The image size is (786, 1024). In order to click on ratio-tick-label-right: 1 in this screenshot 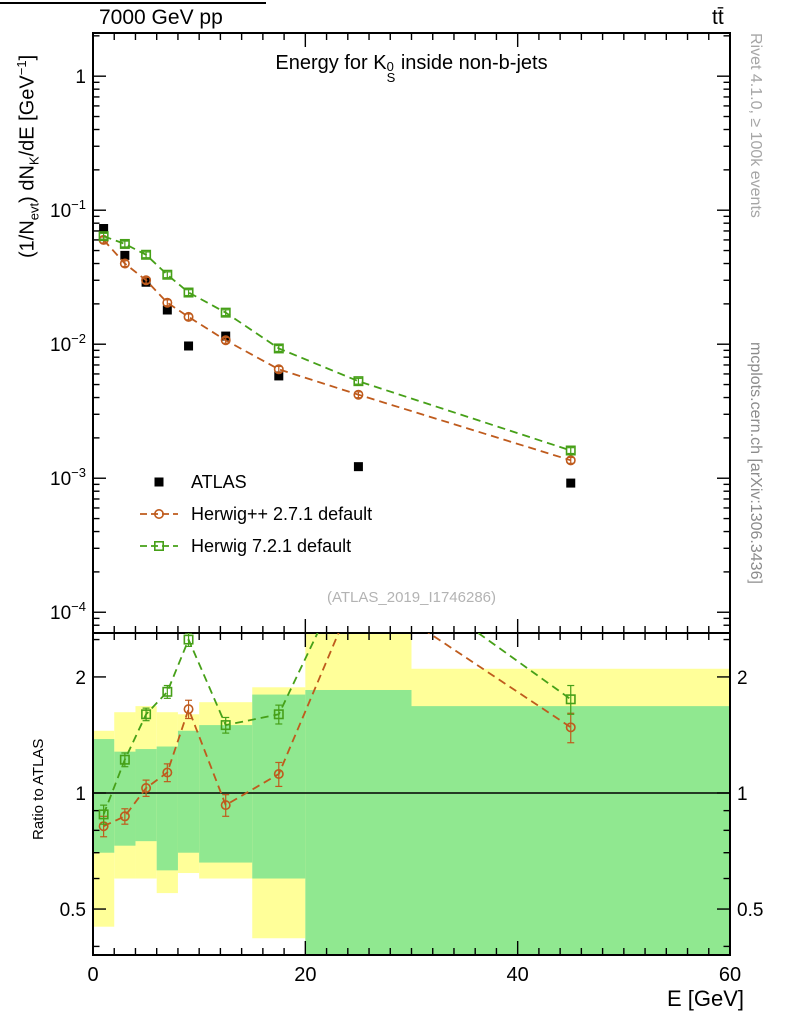, I will do `click(742, 794)`.